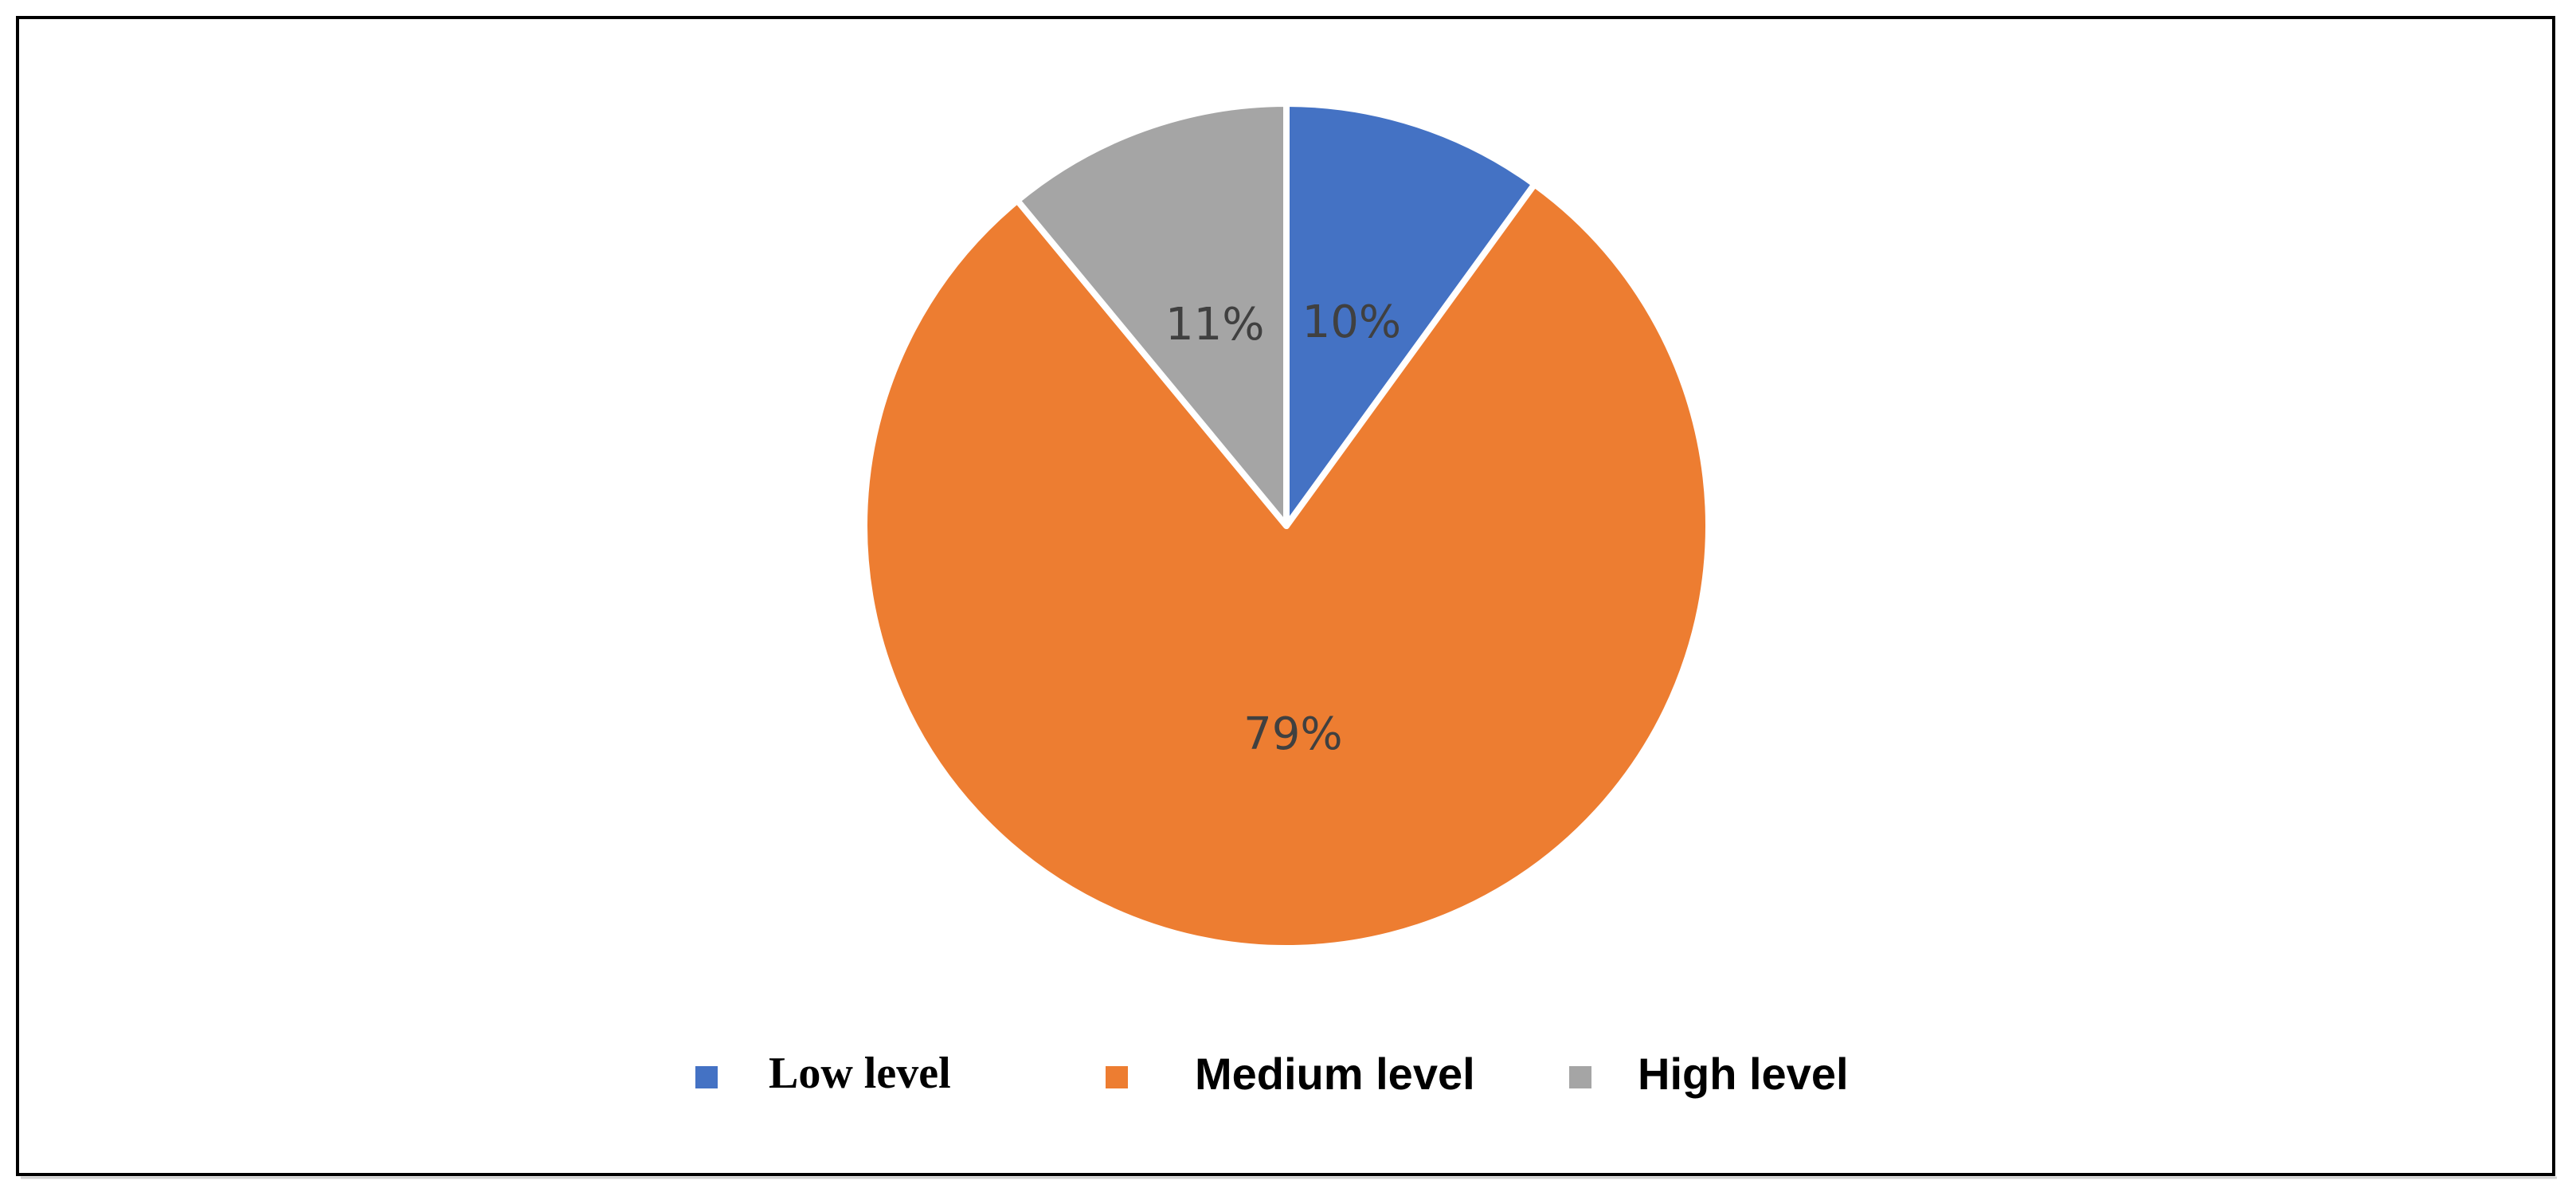  I want to click on value-label: 11%, so click(1214, 325).